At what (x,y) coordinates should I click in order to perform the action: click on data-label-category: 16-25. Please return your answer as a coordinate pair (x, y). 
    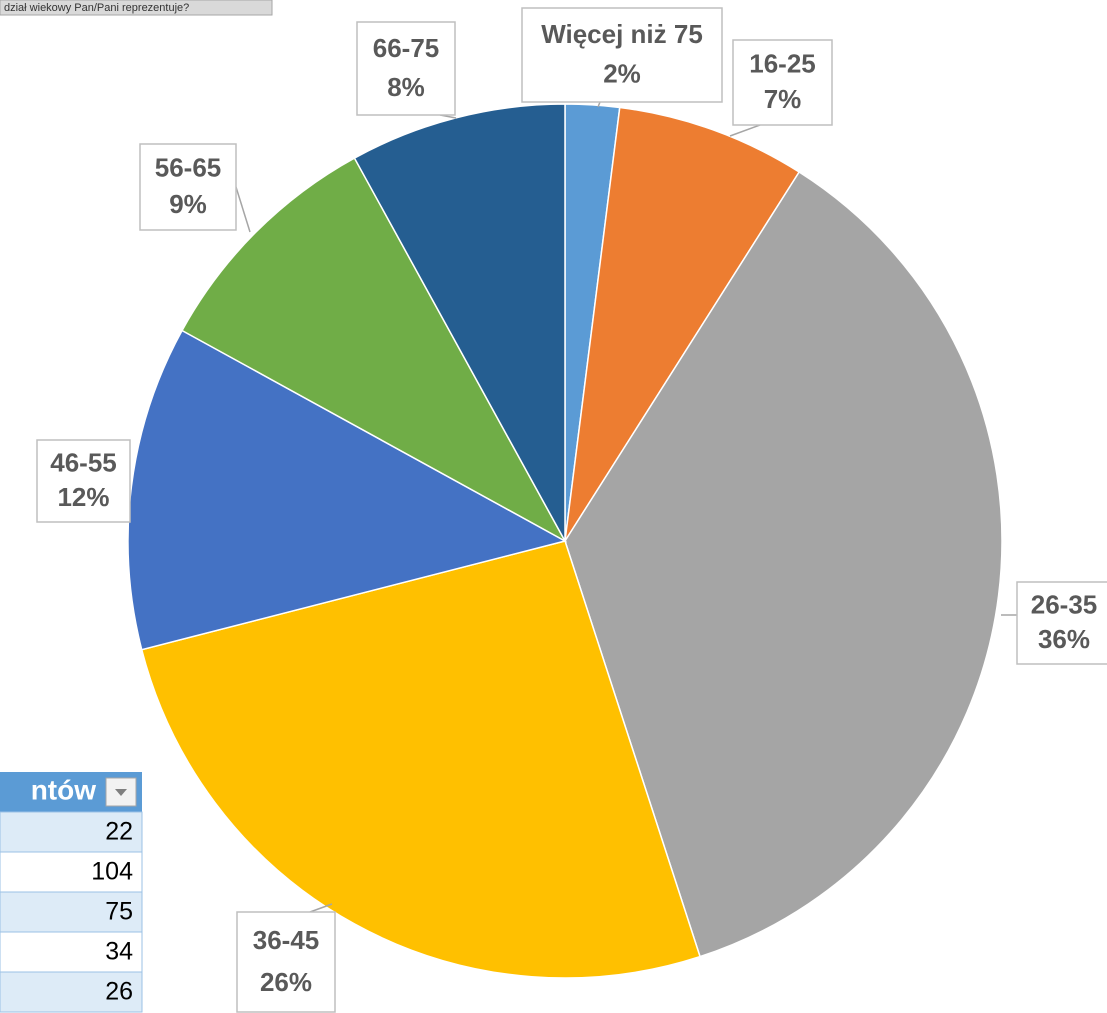
    Looking at the image, I should click on (782, 63).